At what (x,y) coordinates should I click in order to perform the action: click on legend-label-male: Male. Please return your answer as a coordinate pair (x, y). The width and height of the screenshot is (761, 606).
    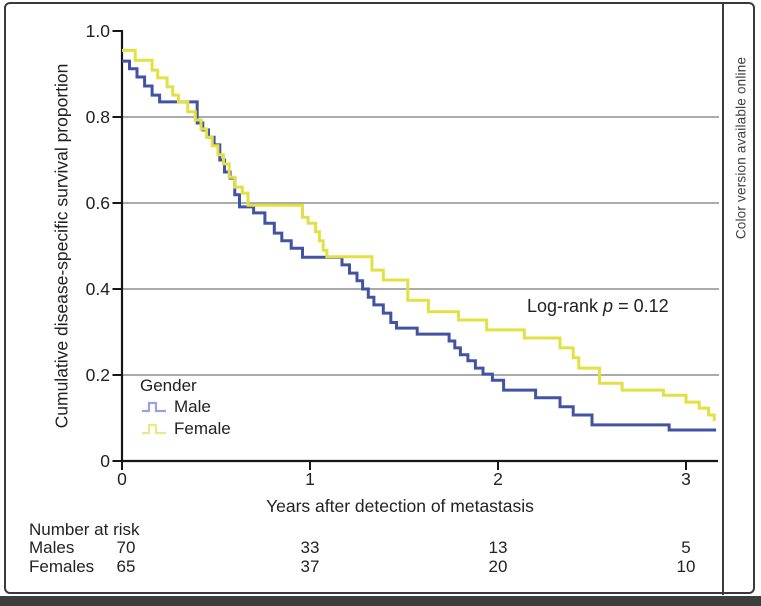
    Looking at the image, I should click on (192, 406).